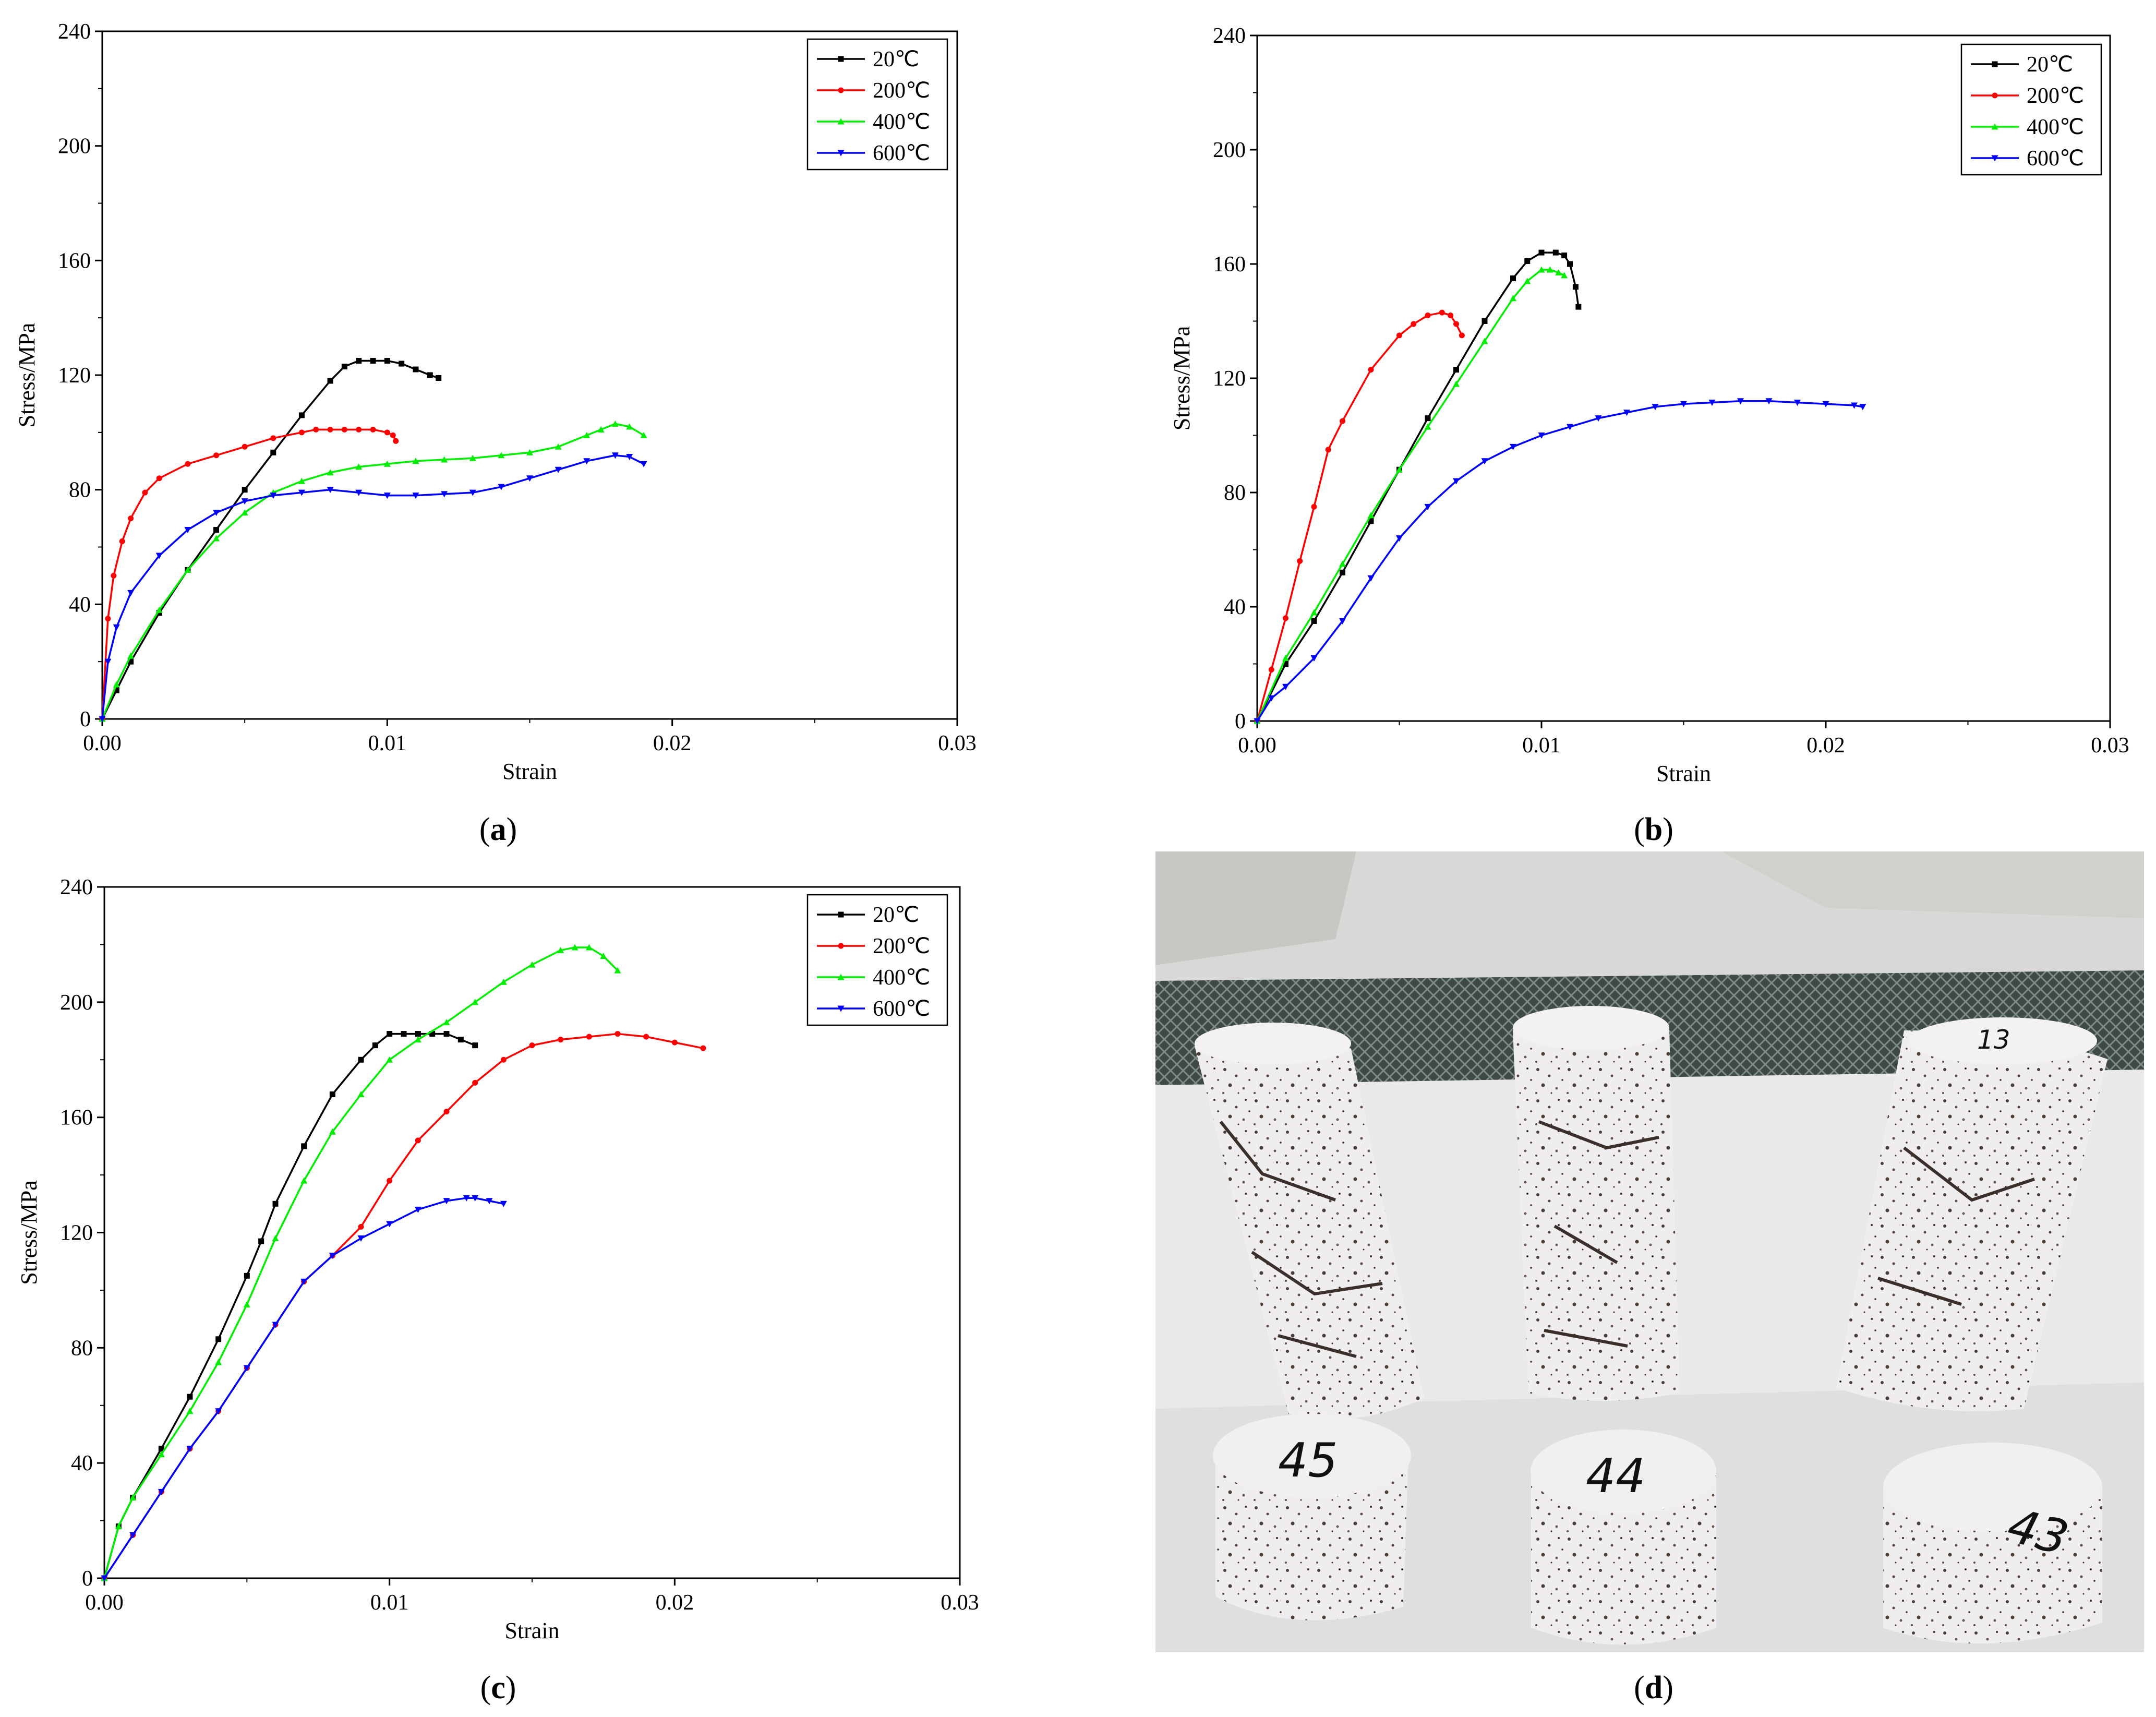 The width and height of the screenshot is (2156, 1717). What do you see at coordinates (2110, 746) in the screenshot?
I see `x-tick-label: 0.03` at bounding box center [2110, 746].